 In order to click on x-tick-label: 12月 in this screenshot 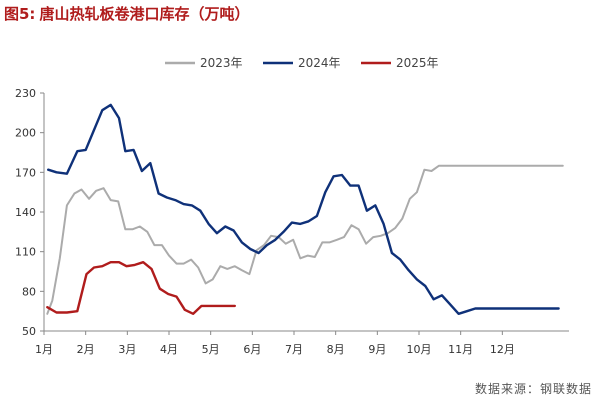, I will do `click(502, 349)`.